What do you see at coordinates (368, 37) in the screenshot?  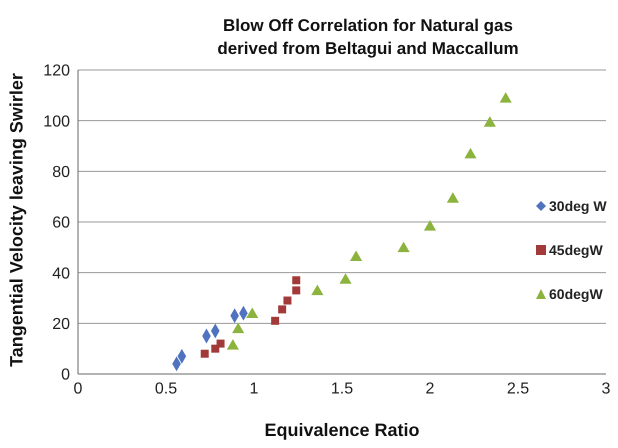 I see `chart-title: Blow Off Correlation for Natural gas derived from Beltagui and Maccallum` at bounding box center [368, 37].